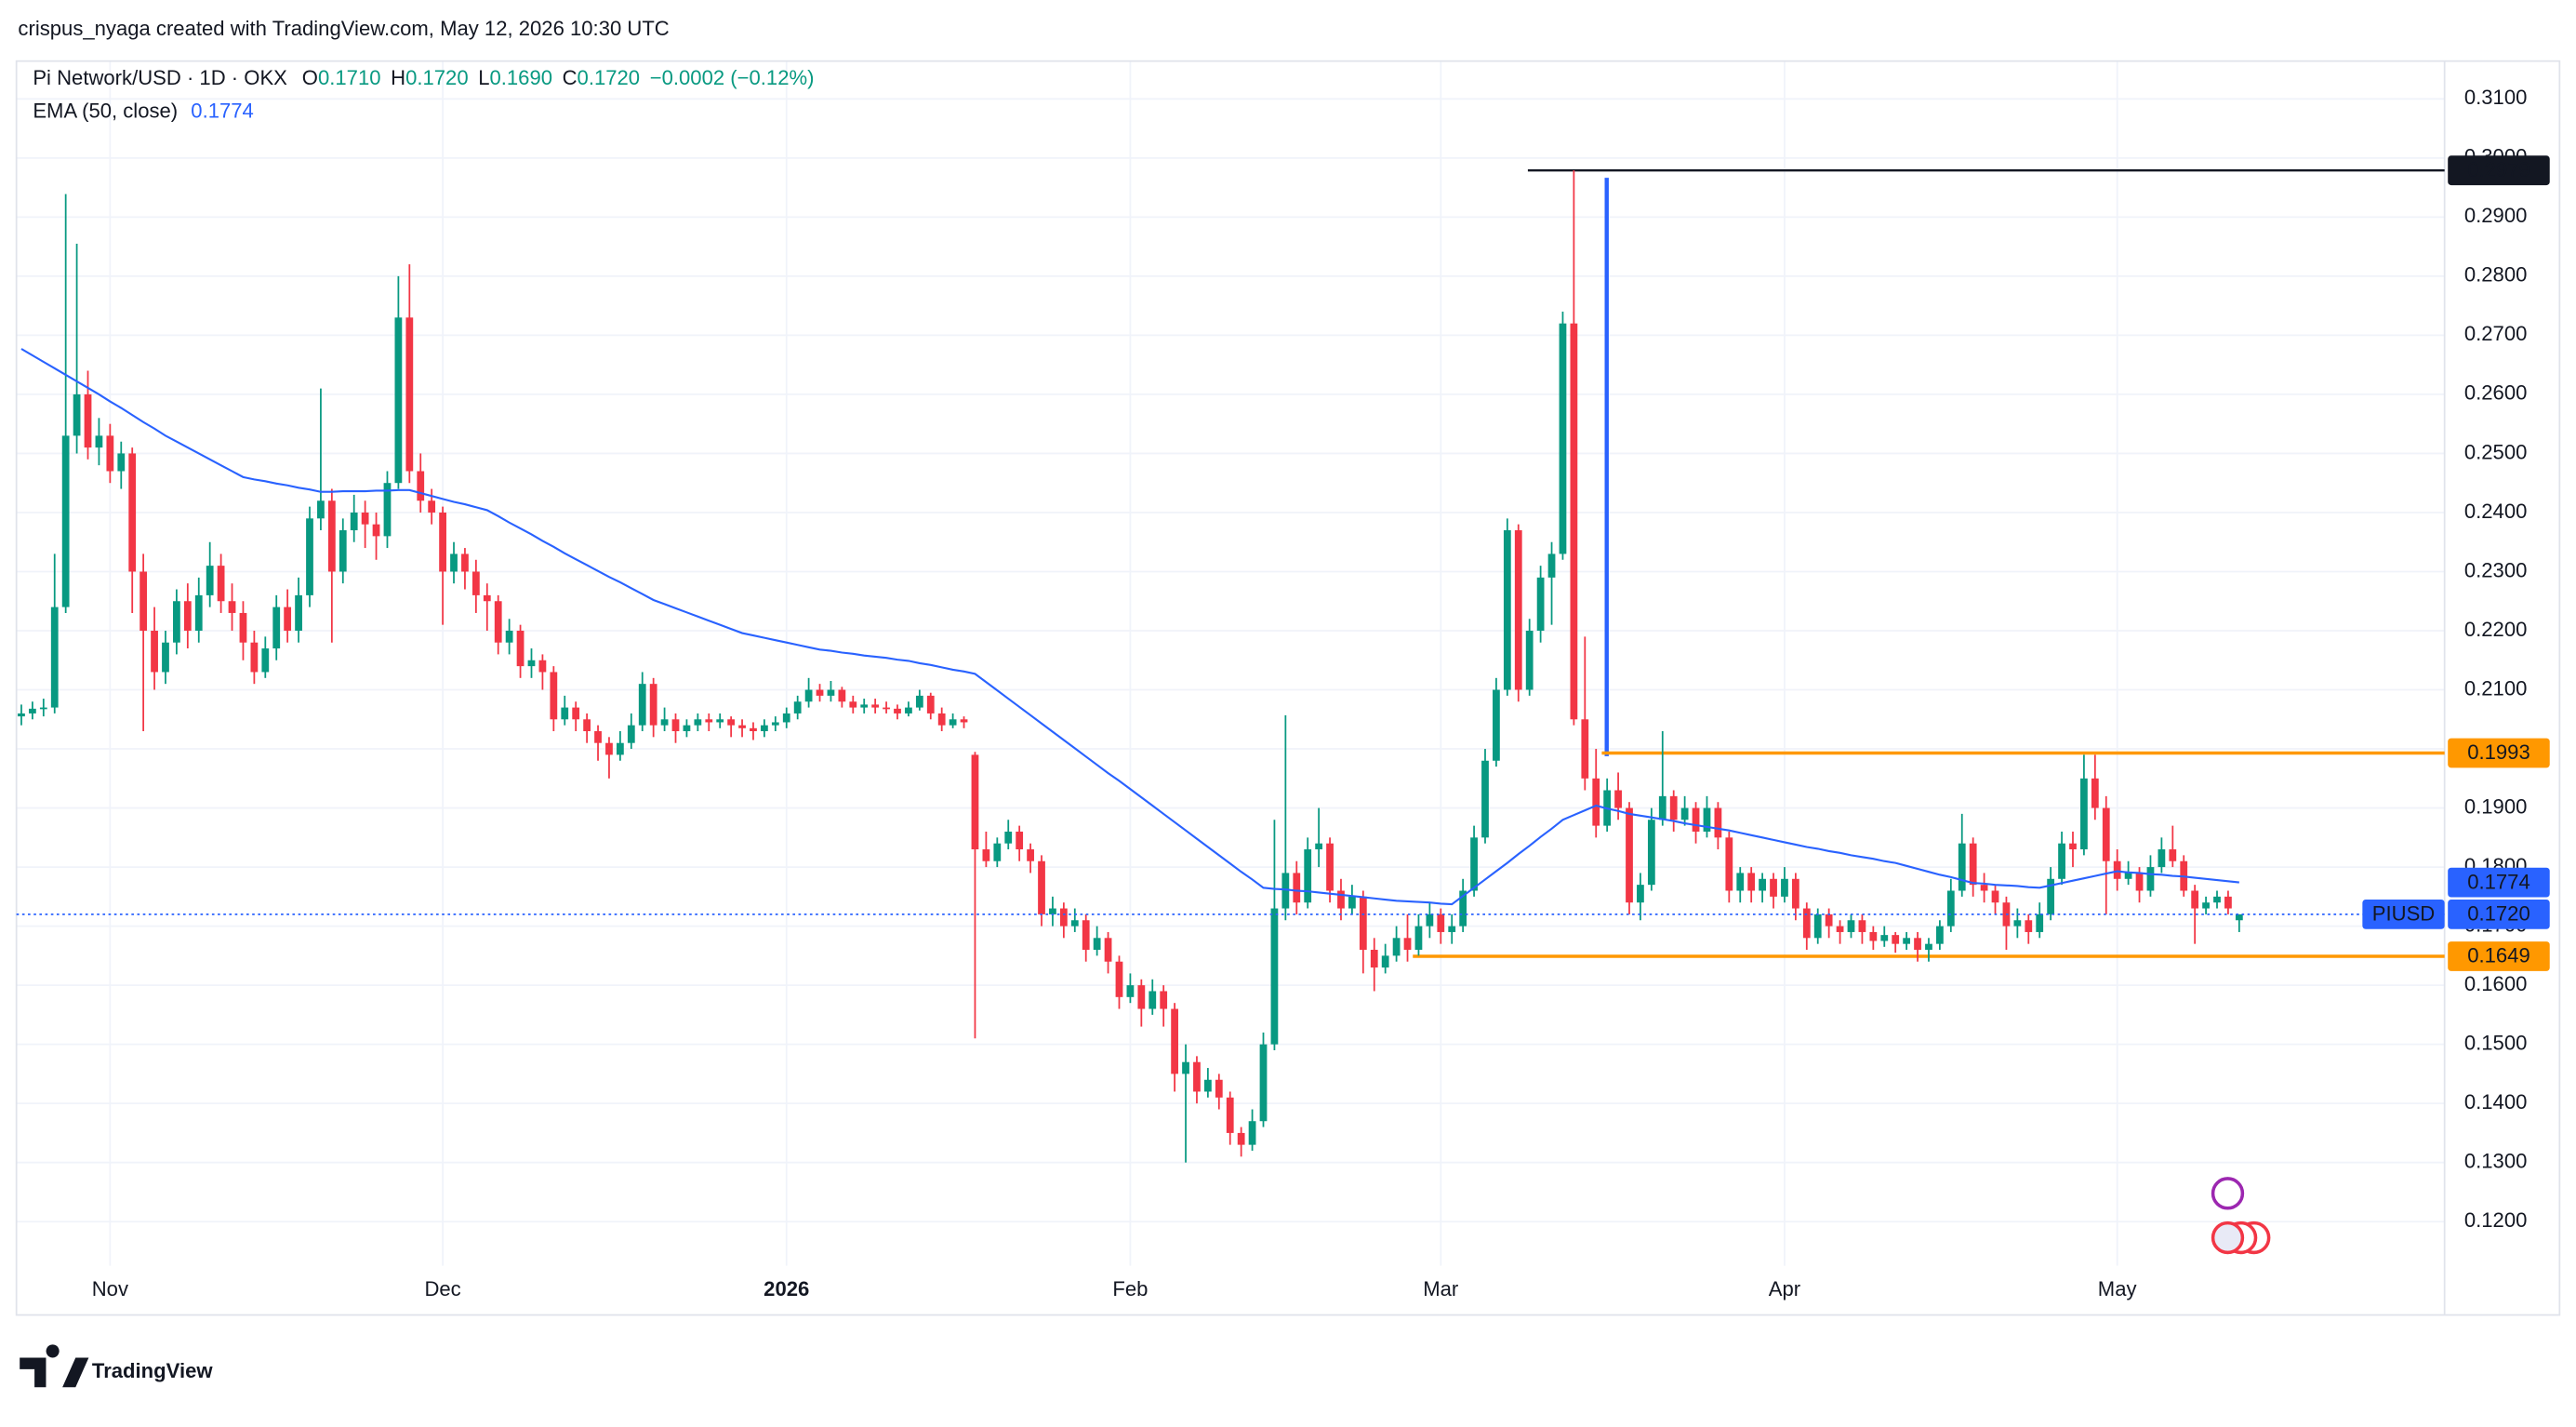 Image resolution: width=2576 pixels, height=1427 pixels. Describe the element at coordinates (2499, 914) in the screenshot. I see `last-price-label-box` at that location.